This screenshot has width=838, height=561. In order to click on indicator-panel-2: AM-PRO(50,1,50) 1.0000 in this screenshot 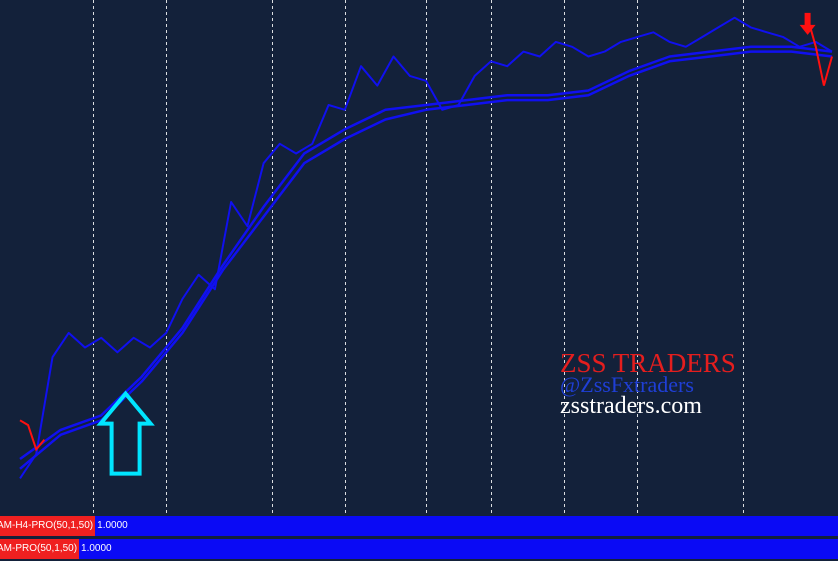, I will do `click(419, 549)`.